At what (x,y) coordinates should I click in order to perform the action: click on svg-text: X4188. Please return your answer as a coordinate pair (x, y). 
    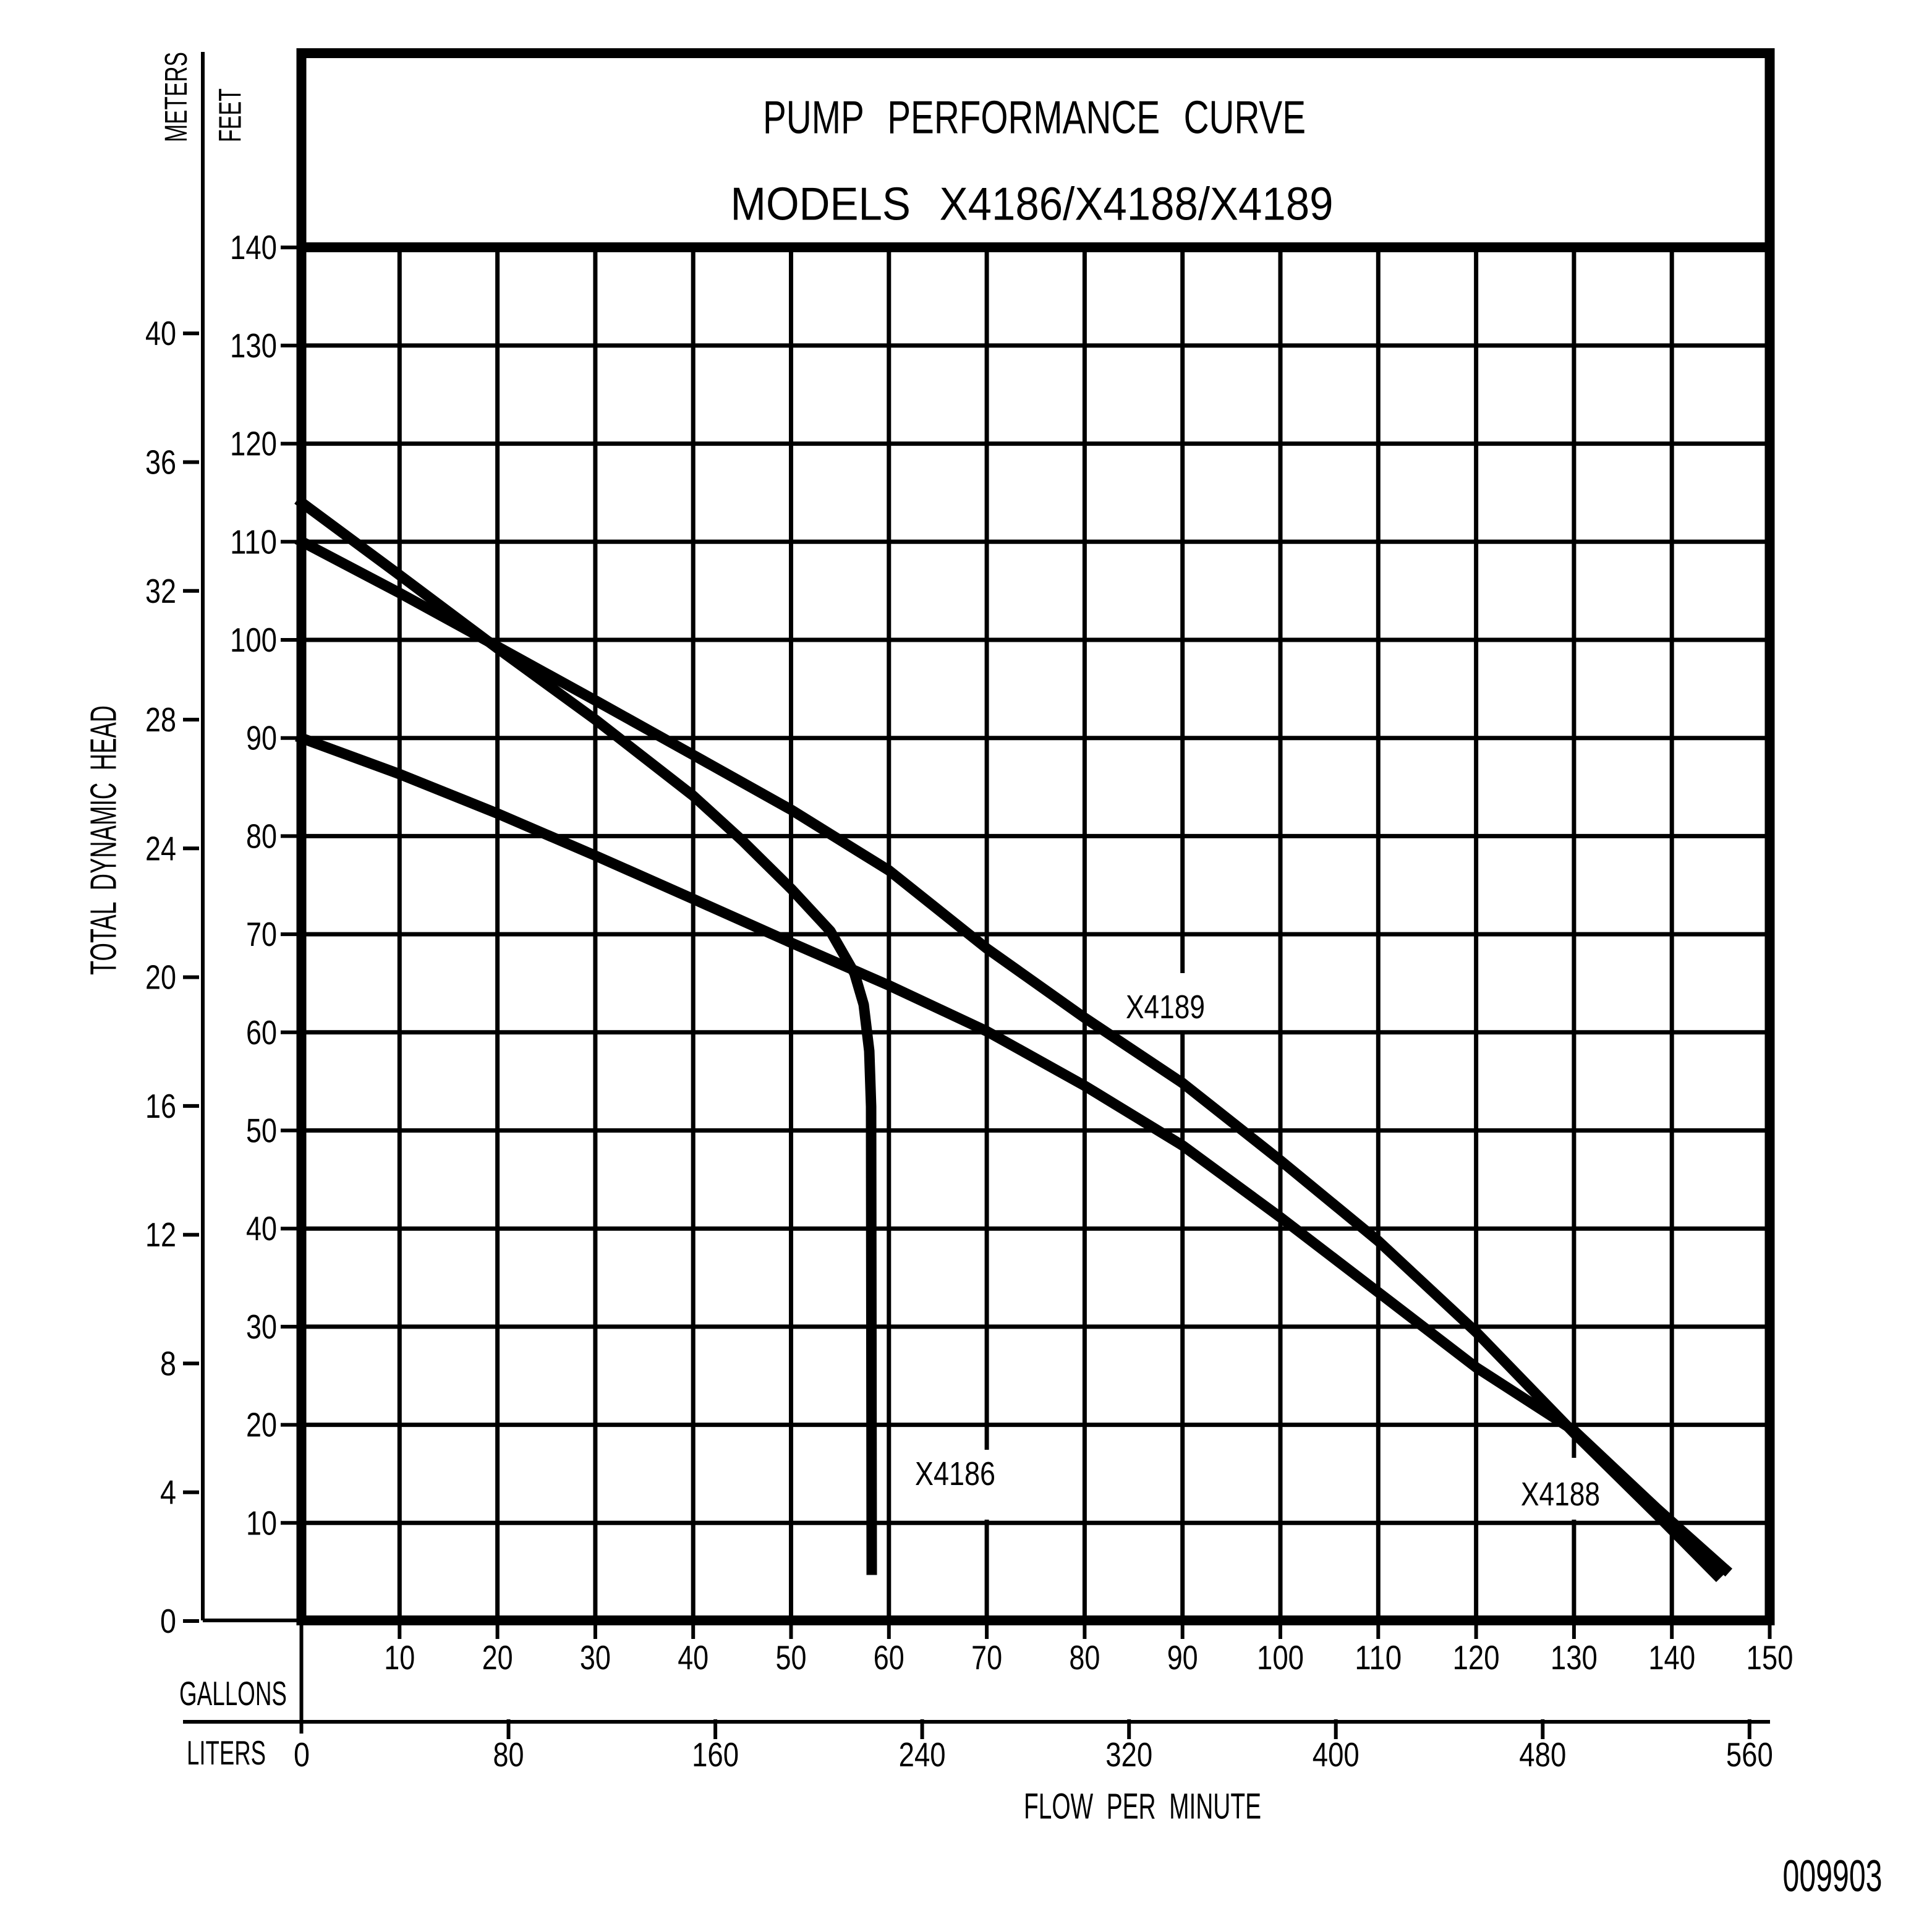
    Looking at the image, I should click on (1561, 1494).